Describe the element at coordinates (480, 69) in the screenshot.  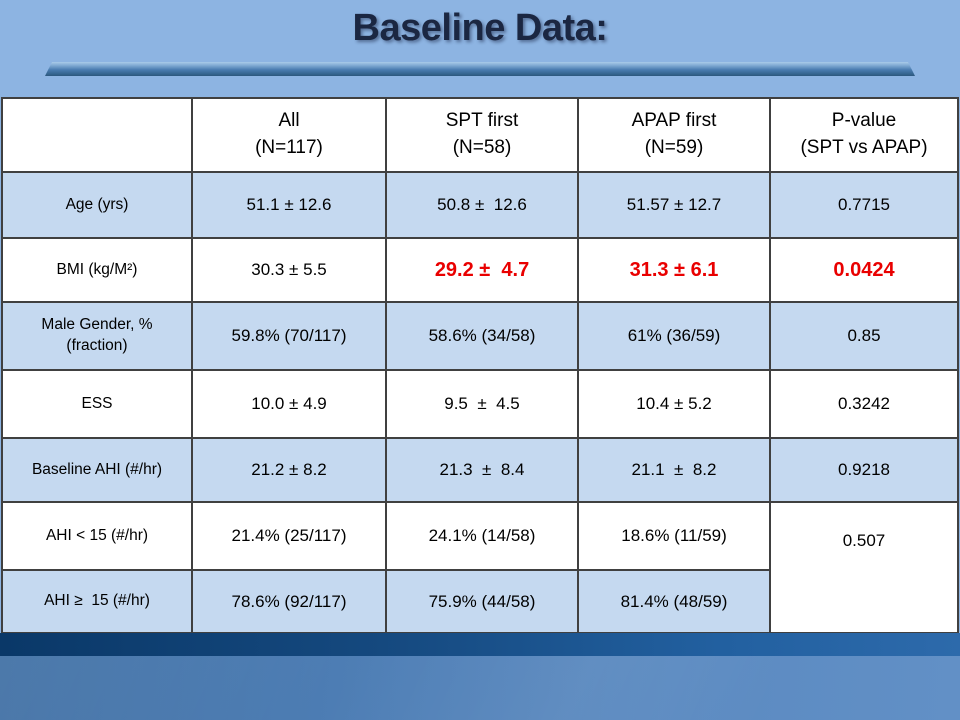
I see `title-divider-bar` at that location.